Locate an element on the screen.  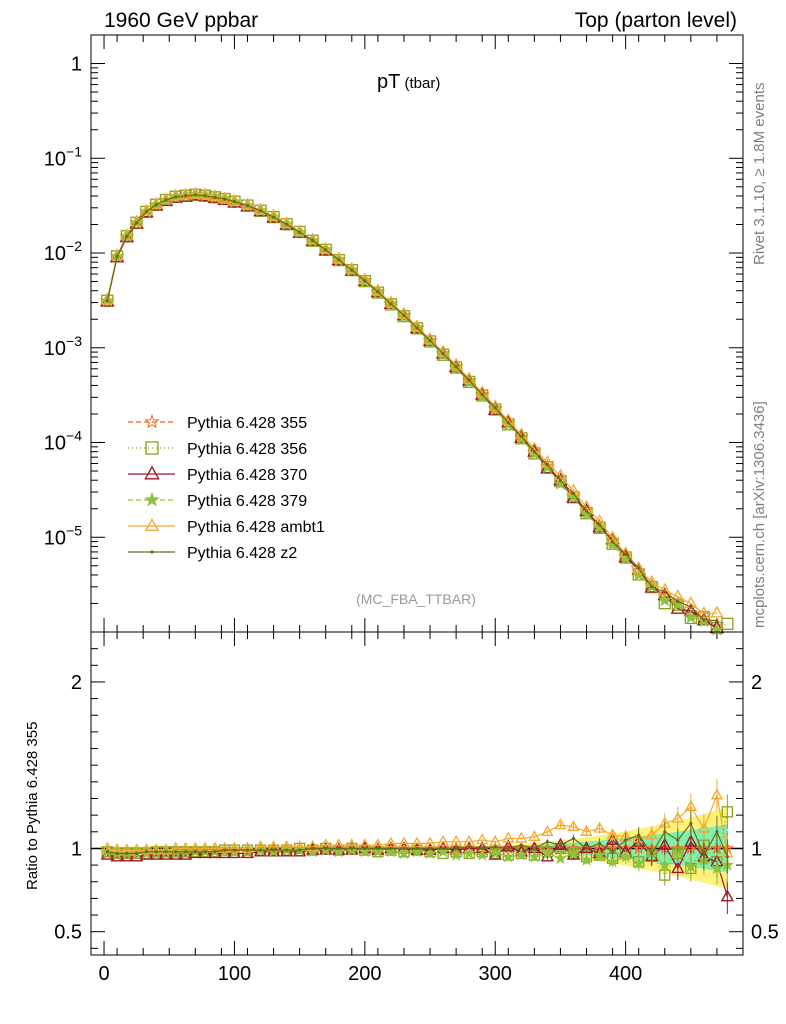
ratio-y-tick-label-right: 0.5 is located at coordinates (765, 933).